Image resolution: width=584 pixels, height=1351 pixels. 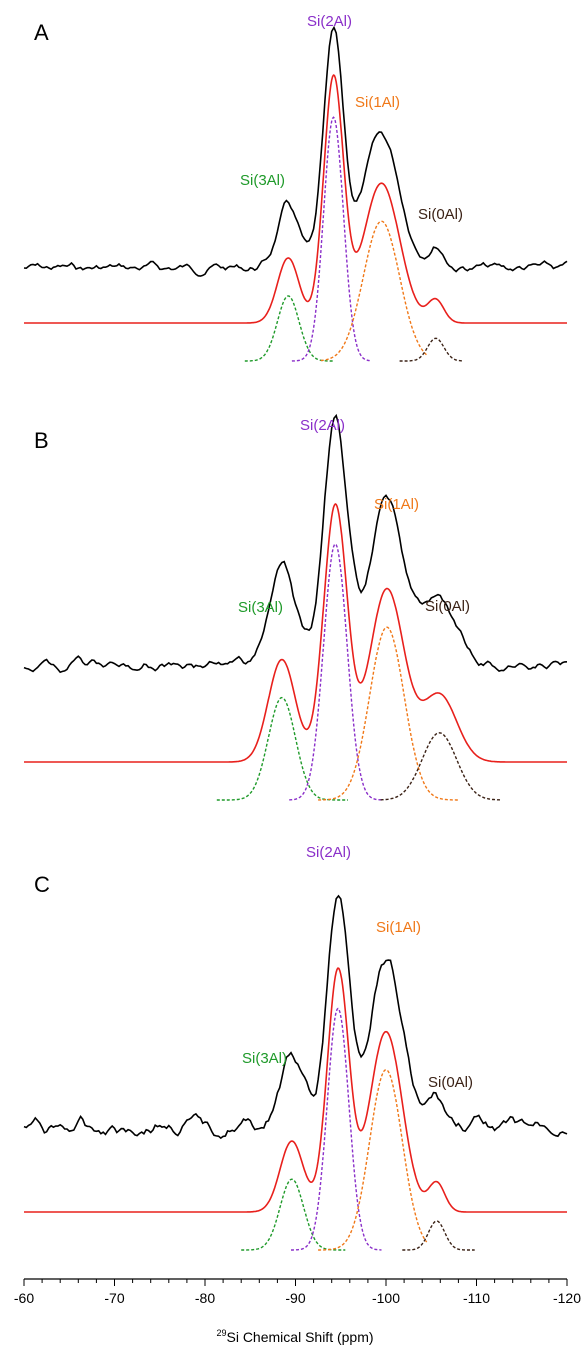 I want to click on panel-a-si3al-label: Si(3Al), so click(x=262, y=180).